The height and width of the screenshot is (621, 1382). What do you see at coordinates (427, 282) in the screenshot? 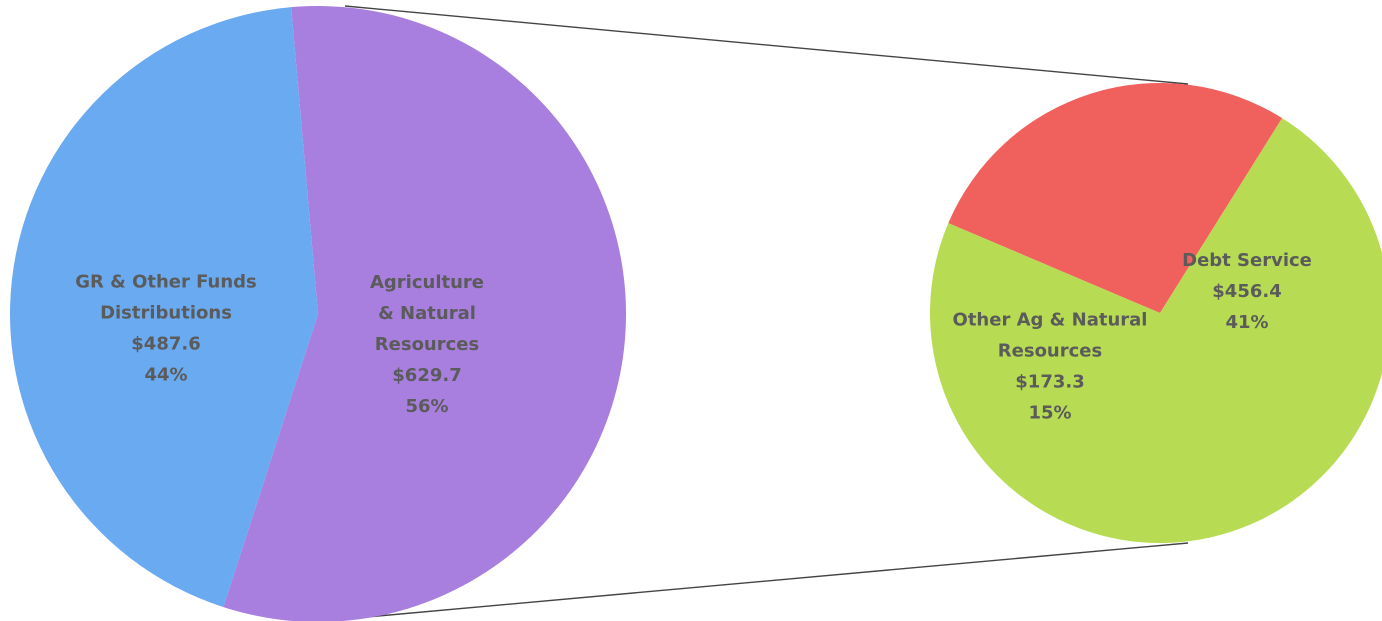
I see `slice-label-line: Agriculture` at bounding box center [427, 282].